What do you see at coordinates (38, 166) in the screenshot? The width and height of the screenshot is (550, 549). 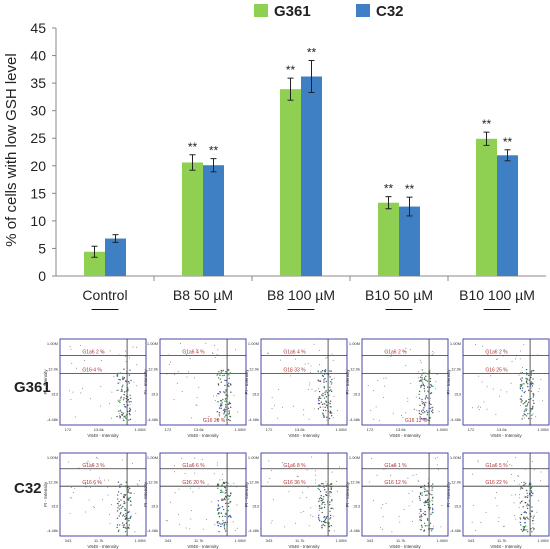 I see `y-tick-label: 20` at bounding box center [38, 166].